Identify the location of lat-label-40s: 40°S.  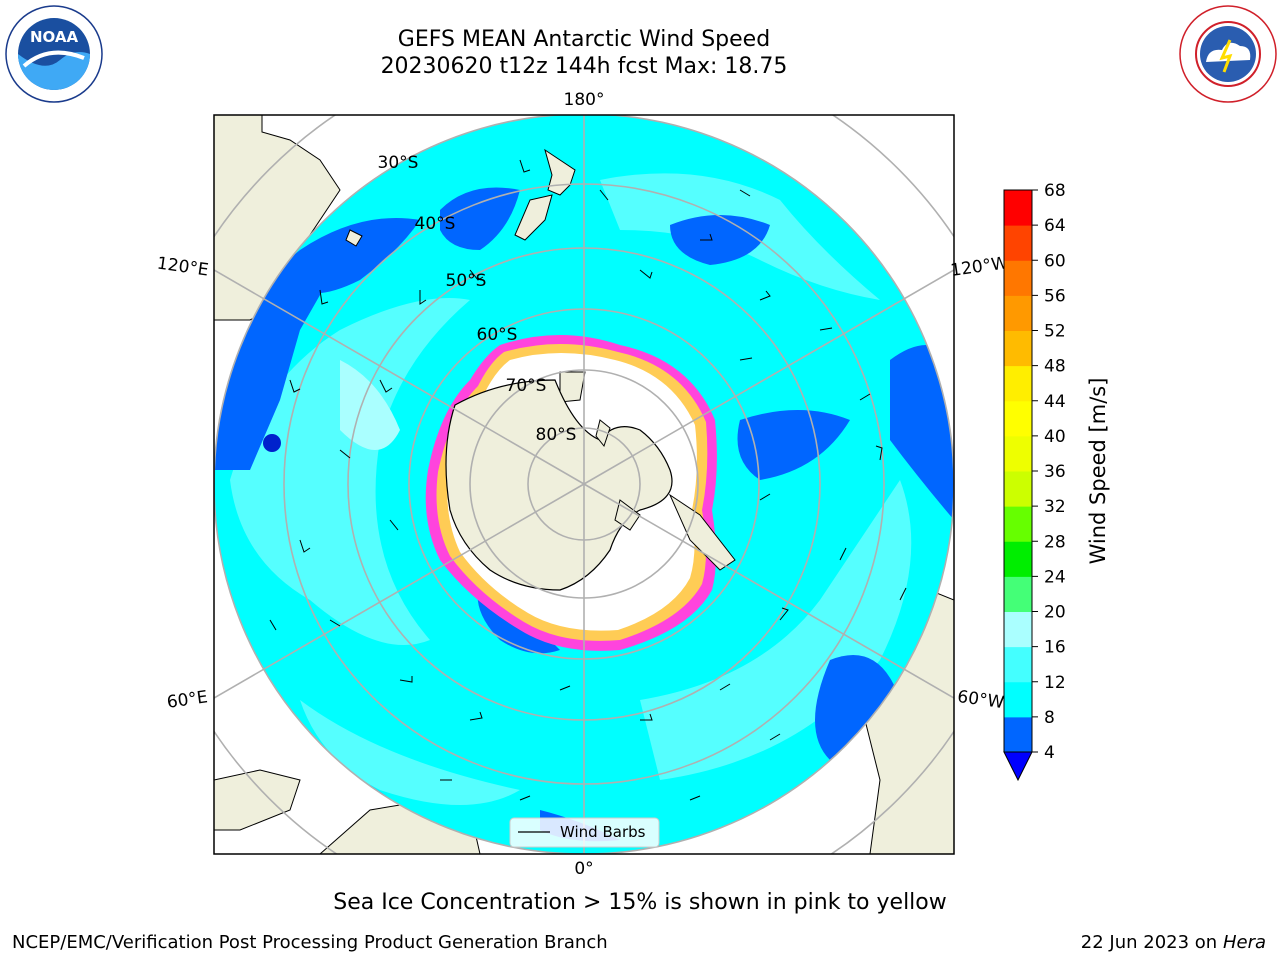
(435, 224).